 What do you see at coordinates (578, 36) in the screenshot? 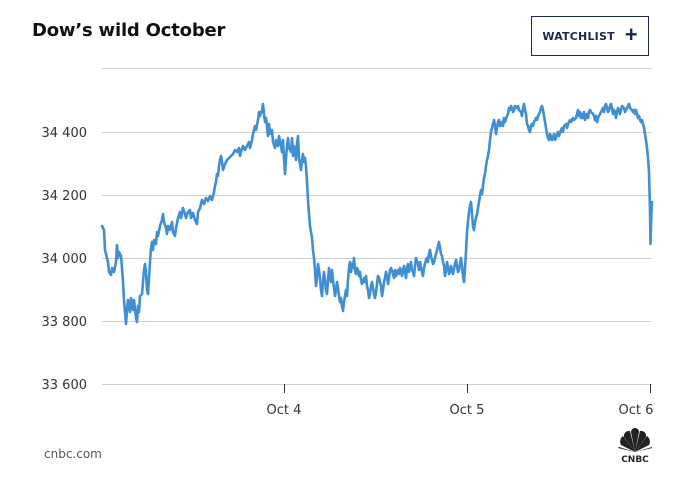
I see `watchlist-label: WATCHLIST` at bounding box center [578, 36].